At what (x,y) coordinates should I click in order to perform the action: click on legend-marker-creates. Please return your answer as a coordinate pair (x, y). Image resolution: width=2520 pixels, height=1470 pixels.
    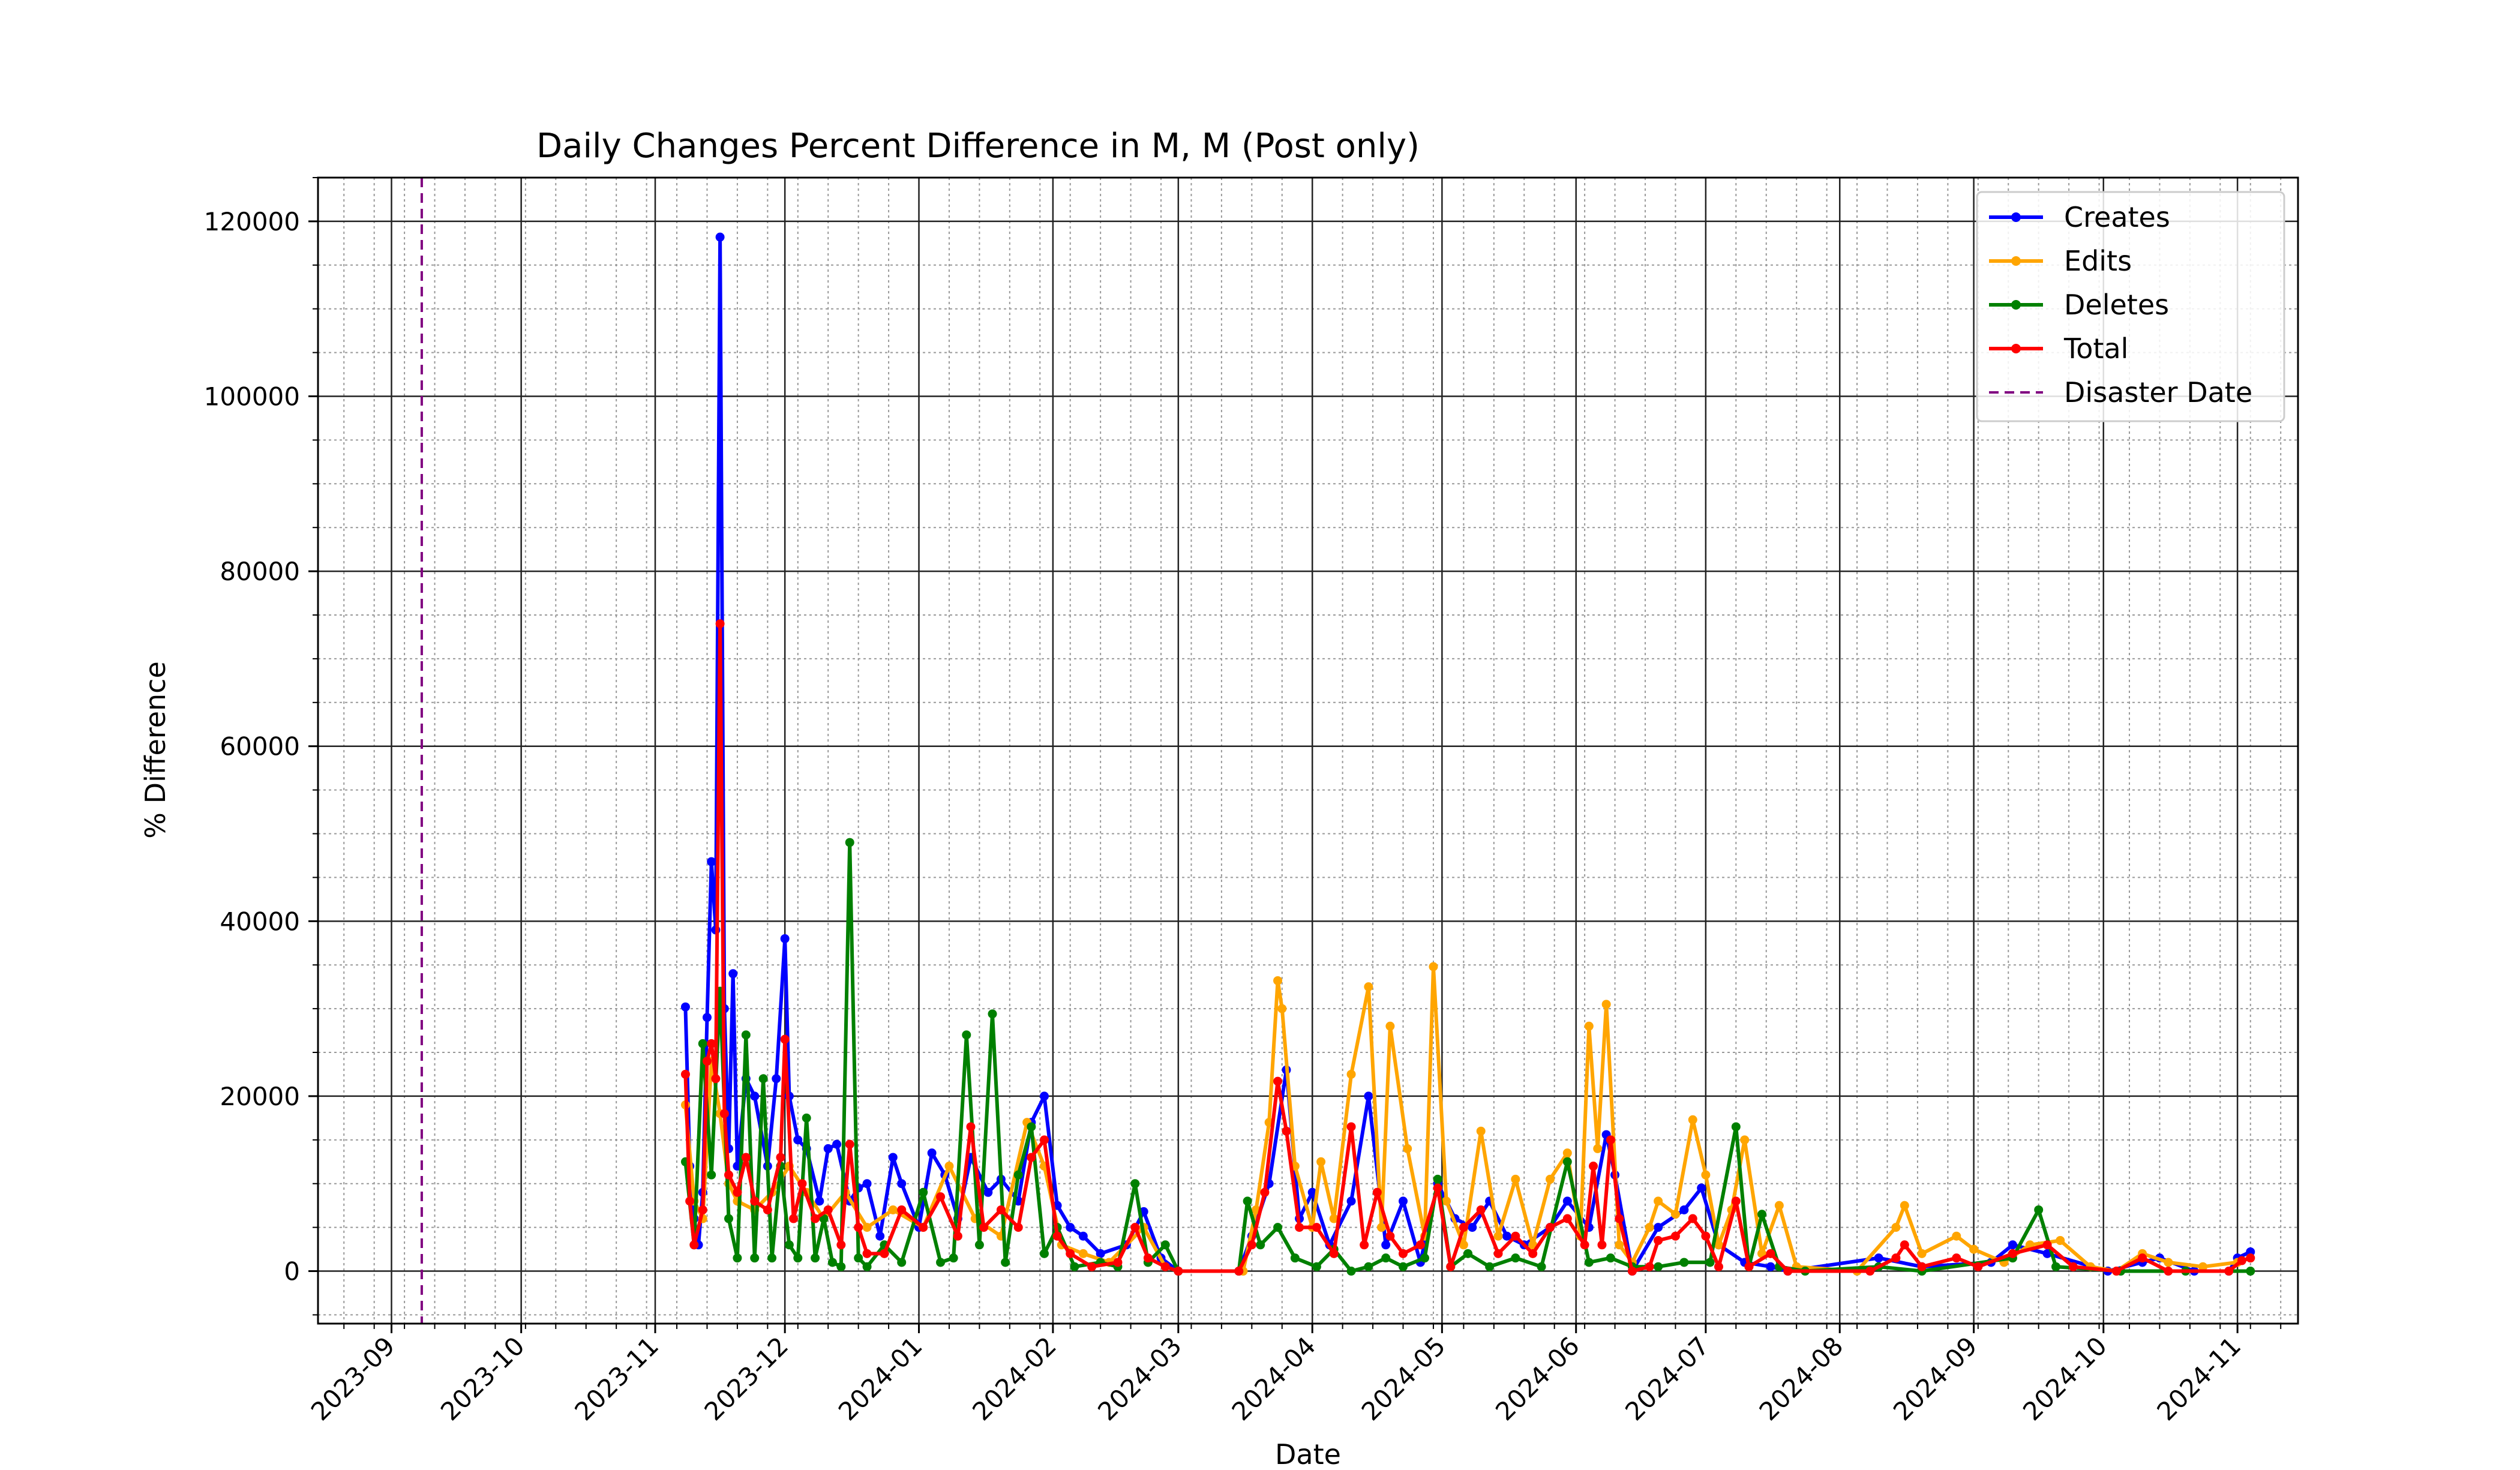
    Looking at the image, I should click on (2016, 217).